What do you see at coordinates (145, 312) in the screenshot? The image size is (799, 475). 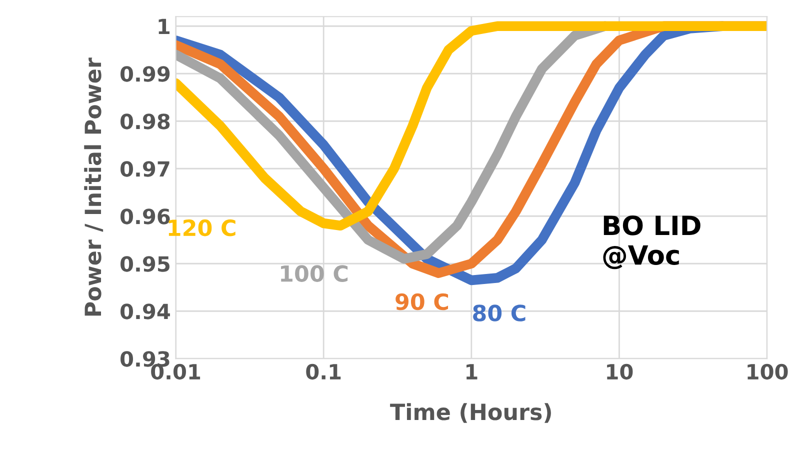 I see `y-tick-label: 0.94` at bounding box center [145, 312].